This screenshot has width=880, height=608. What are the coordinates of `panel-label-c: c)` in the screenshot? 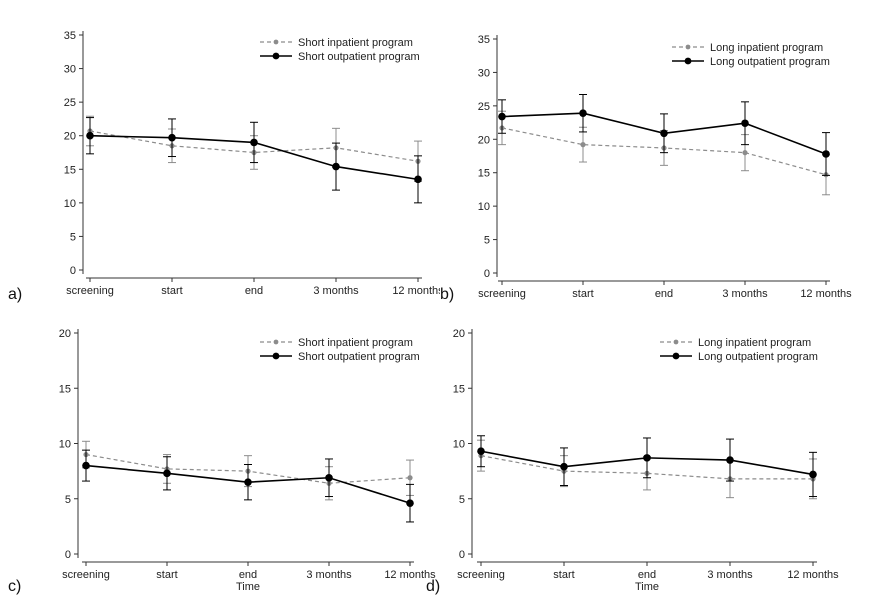 It's located at (15, 586).